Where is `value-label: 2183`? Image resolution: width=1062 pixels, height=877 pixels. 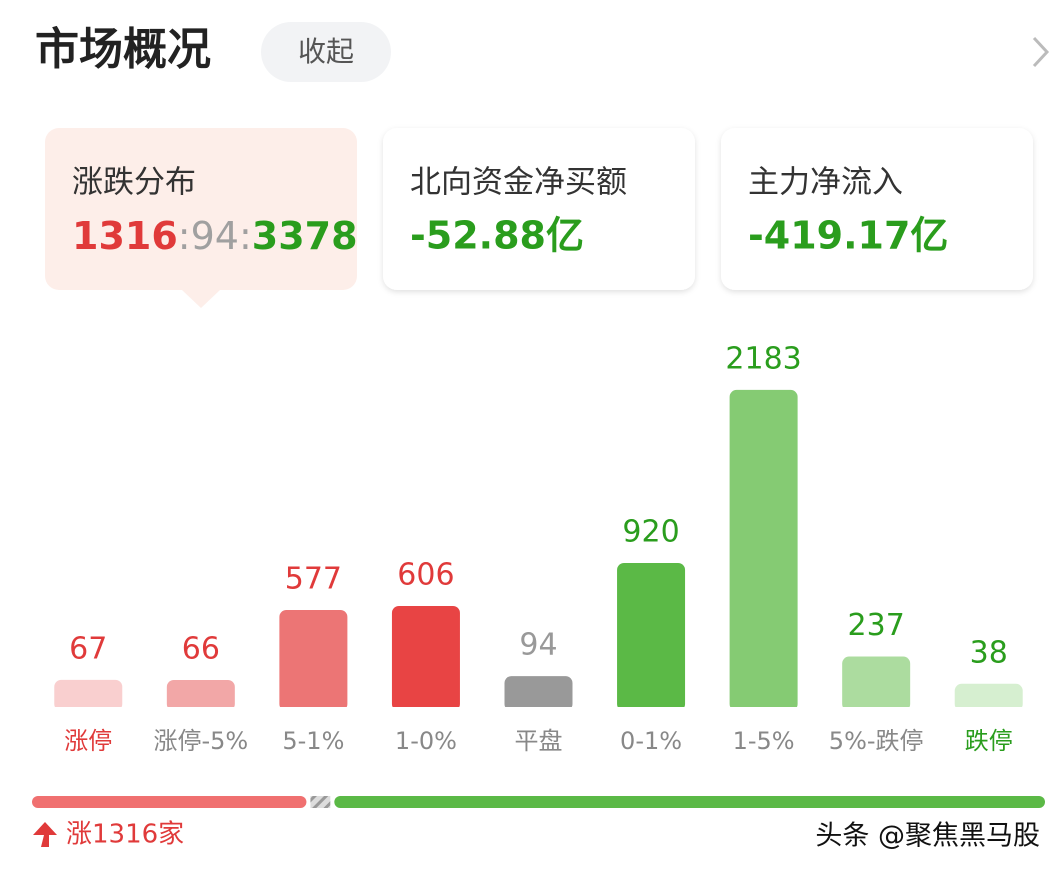
value-label: 2183 is located at coordinates (763, 358).